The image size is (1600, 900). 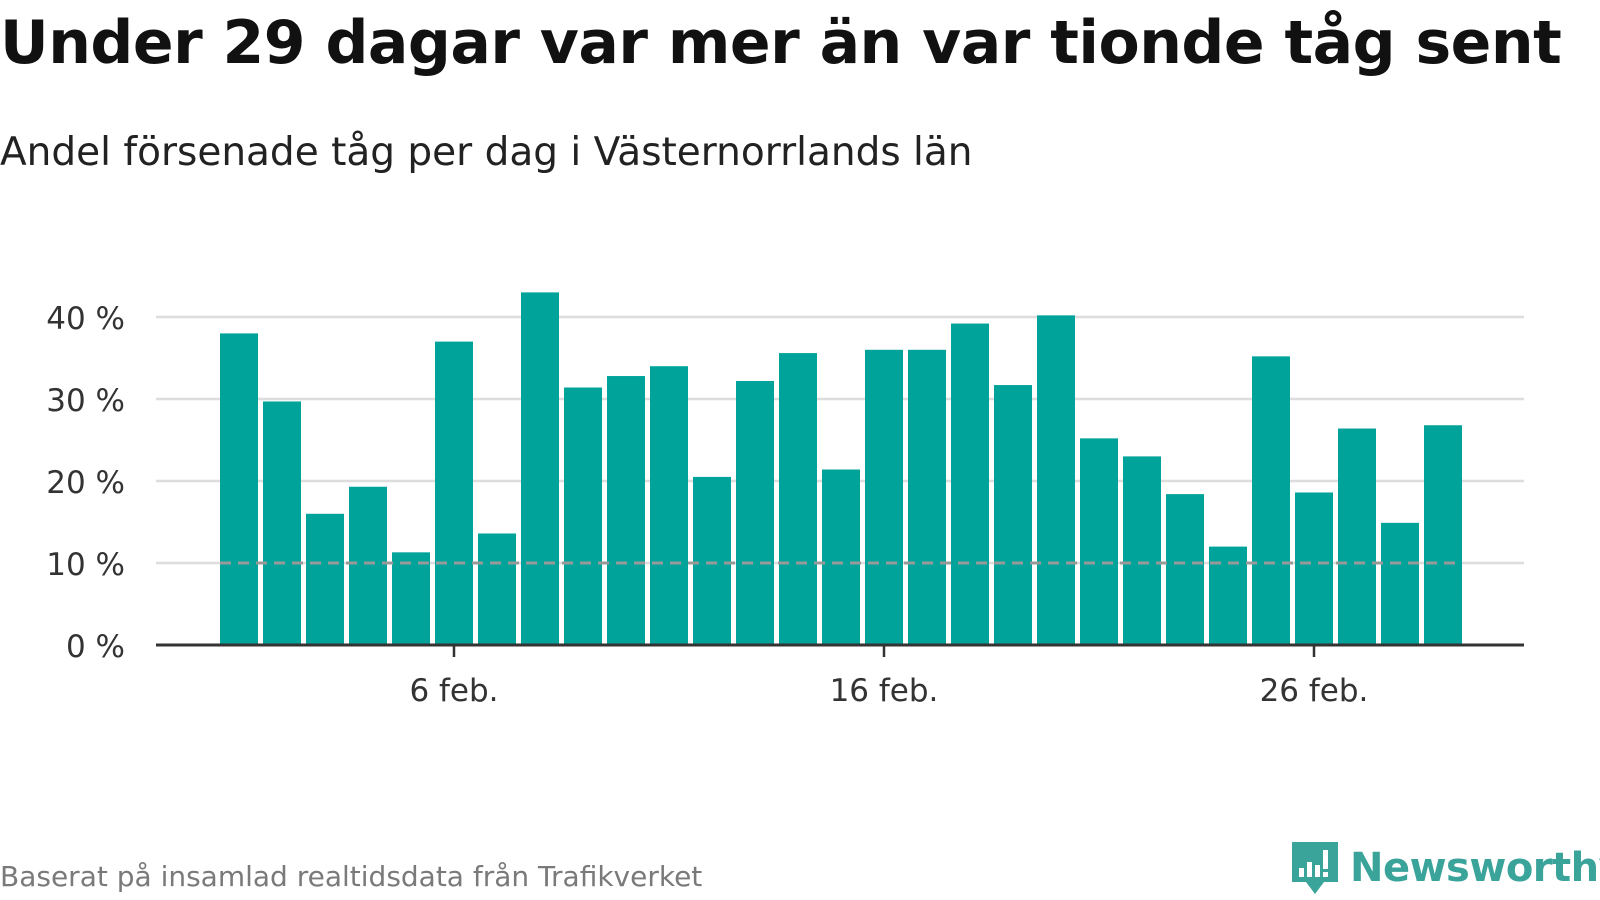 What do you see at coordinates (1314, 691) in the screenshot?
I see `x-tick-label: 26 feb.` at bounding box center [1314, 691].